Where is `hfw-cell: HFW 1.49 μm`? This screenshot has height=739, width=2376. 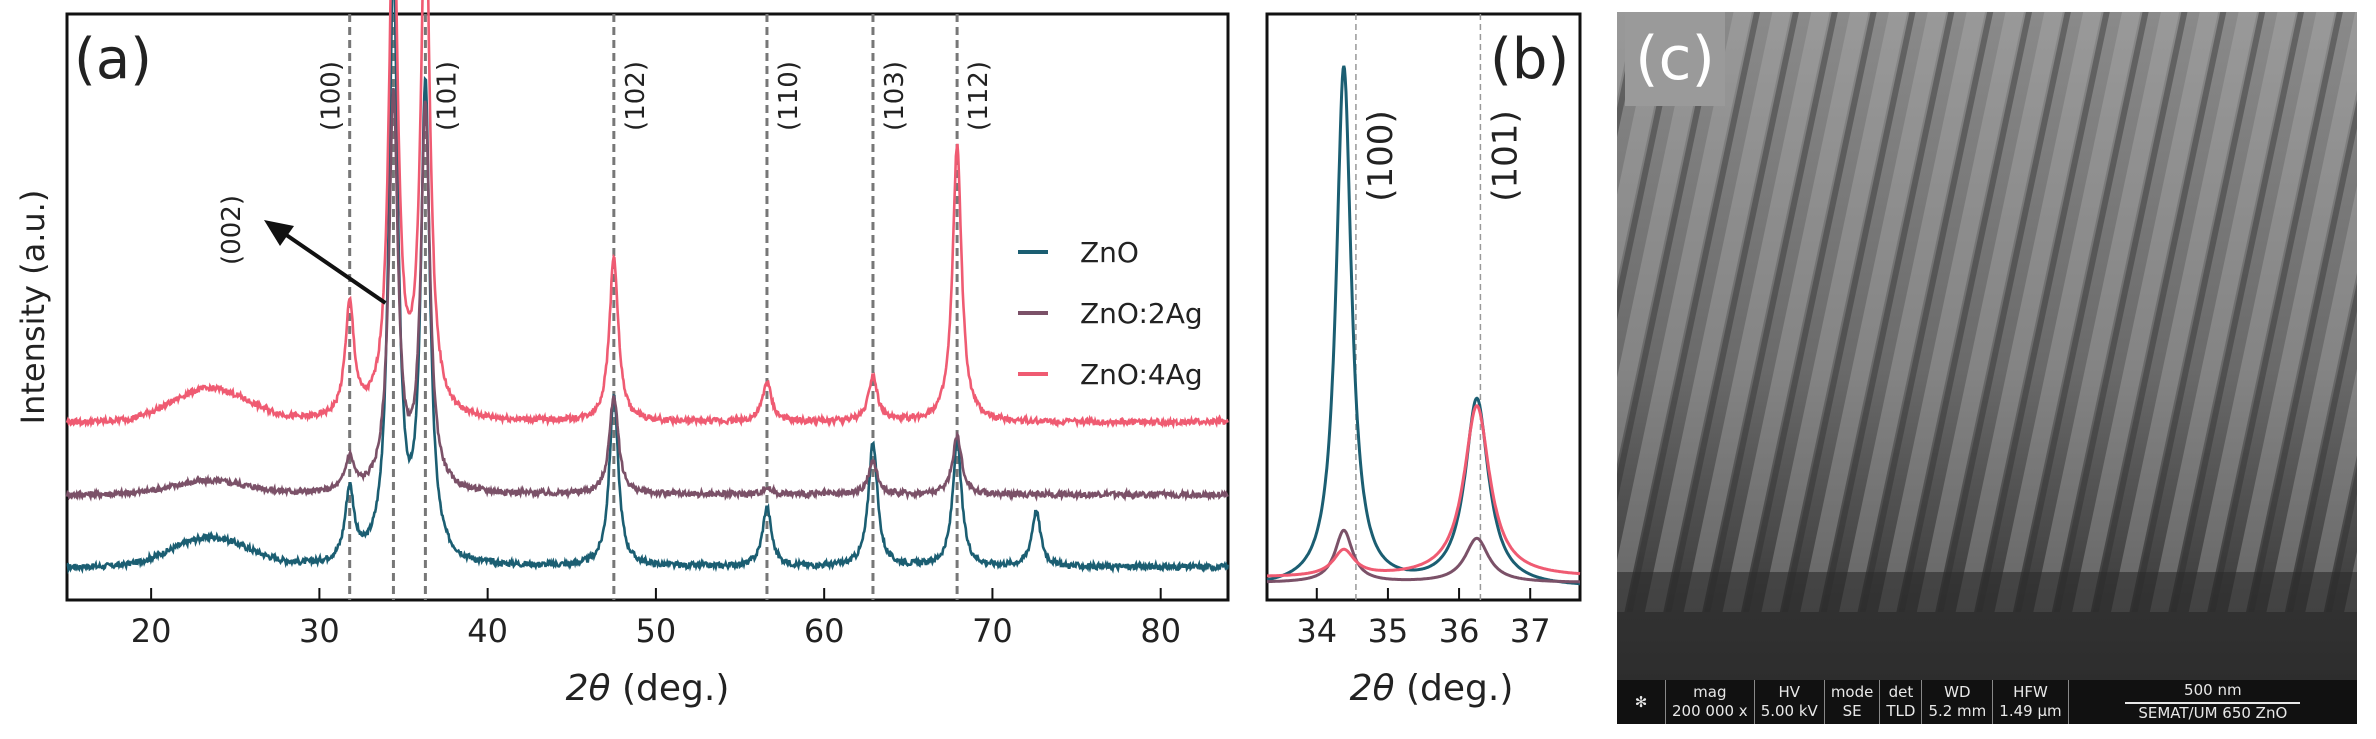 hfw-cell: HFW 1.49 μm is located at coordinates (2029, 702).